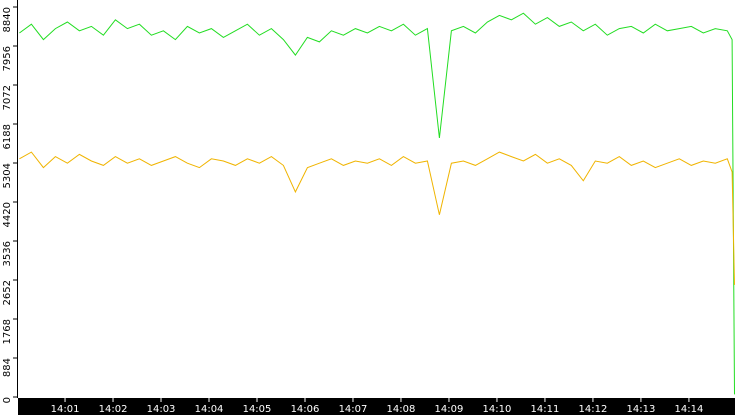 The image size is (735, 415). I want to click on x-tick-label: 14:03, so click(161, 409).